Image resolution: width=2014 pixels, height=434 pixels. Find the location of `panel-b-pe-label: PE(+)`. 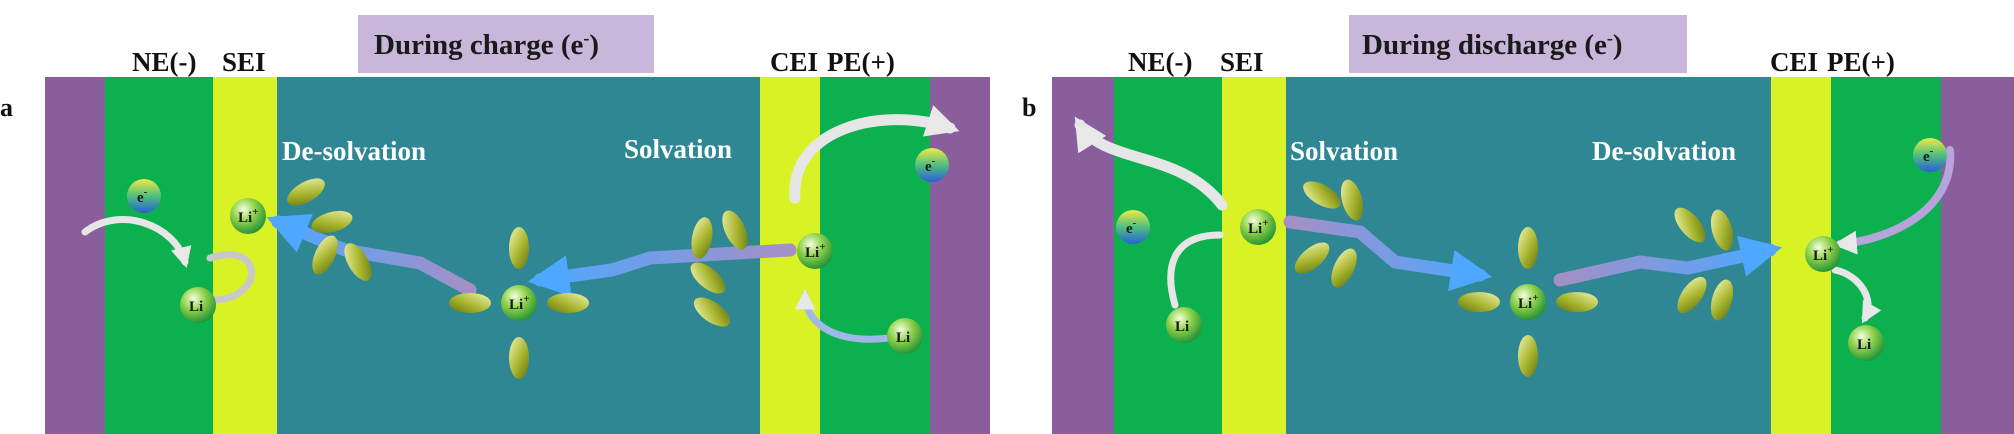

panel-b-pe-label: PE(+) is located at coordinates (1861, 62).